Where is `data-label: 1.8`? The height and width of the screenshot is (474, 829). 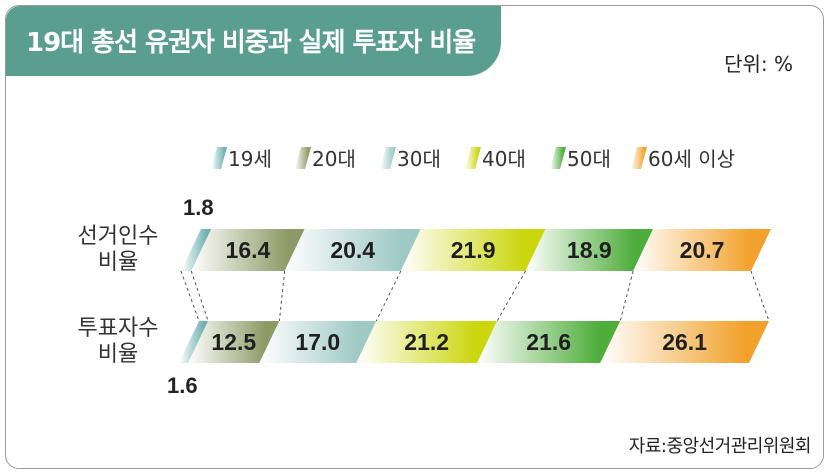 data-label: 1.8 is located at coordinates (198, 207).